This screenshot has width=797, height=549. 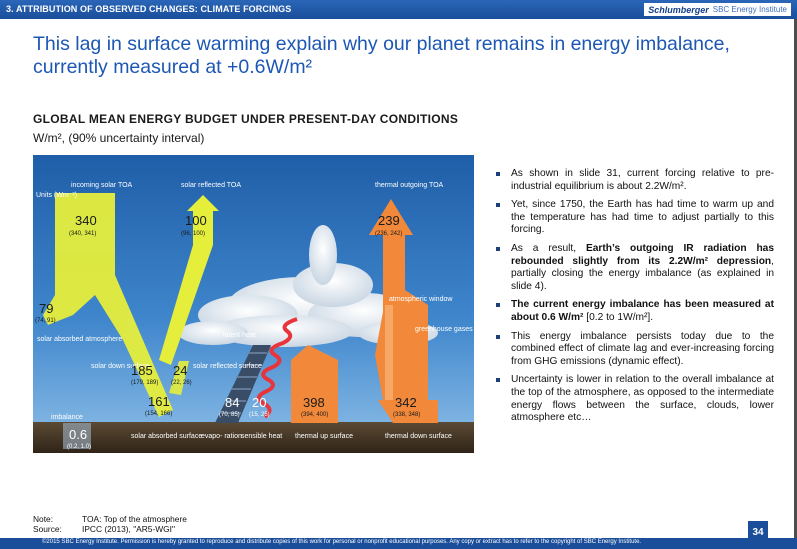 I want to click on atm-window-label: atmospheric window, so click(x=421, y=299).